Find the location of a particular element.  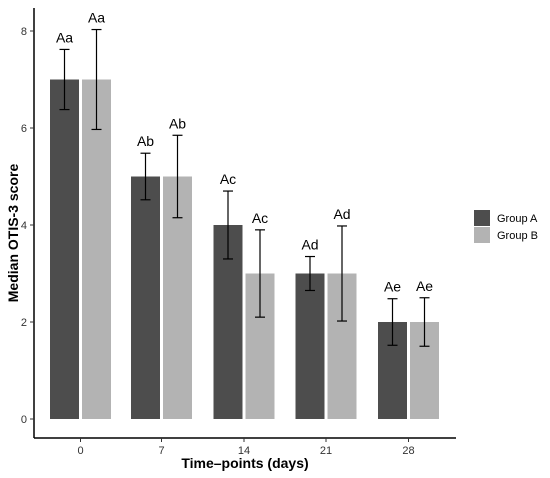

x-tick-label: 7 is located at coordinates (161, 451).